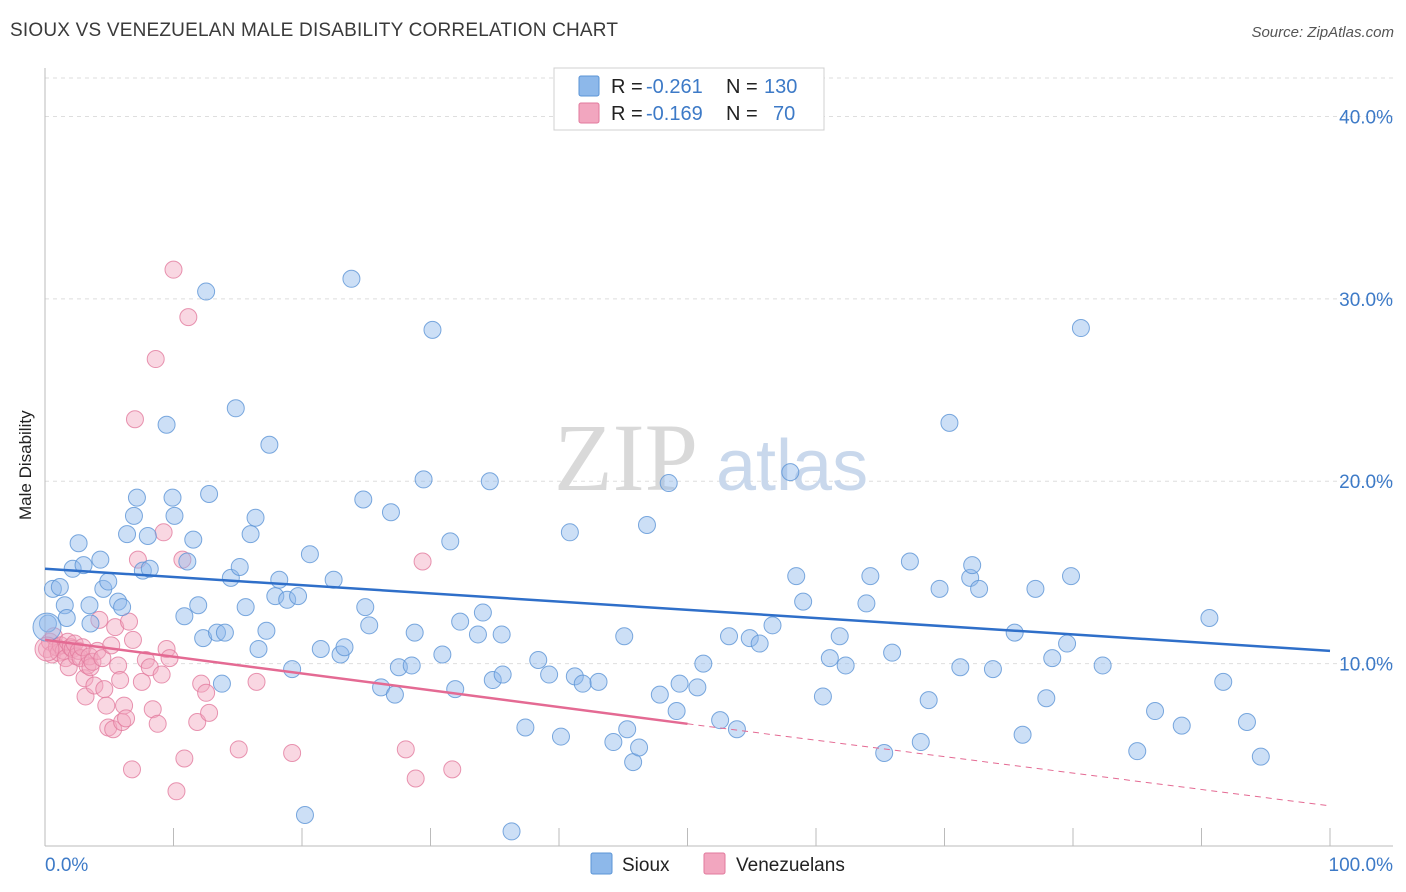  Describe the element at coordinates (1366, 665) in the screenshot. I see `y-tick-label-10: 10.0%` at that location.